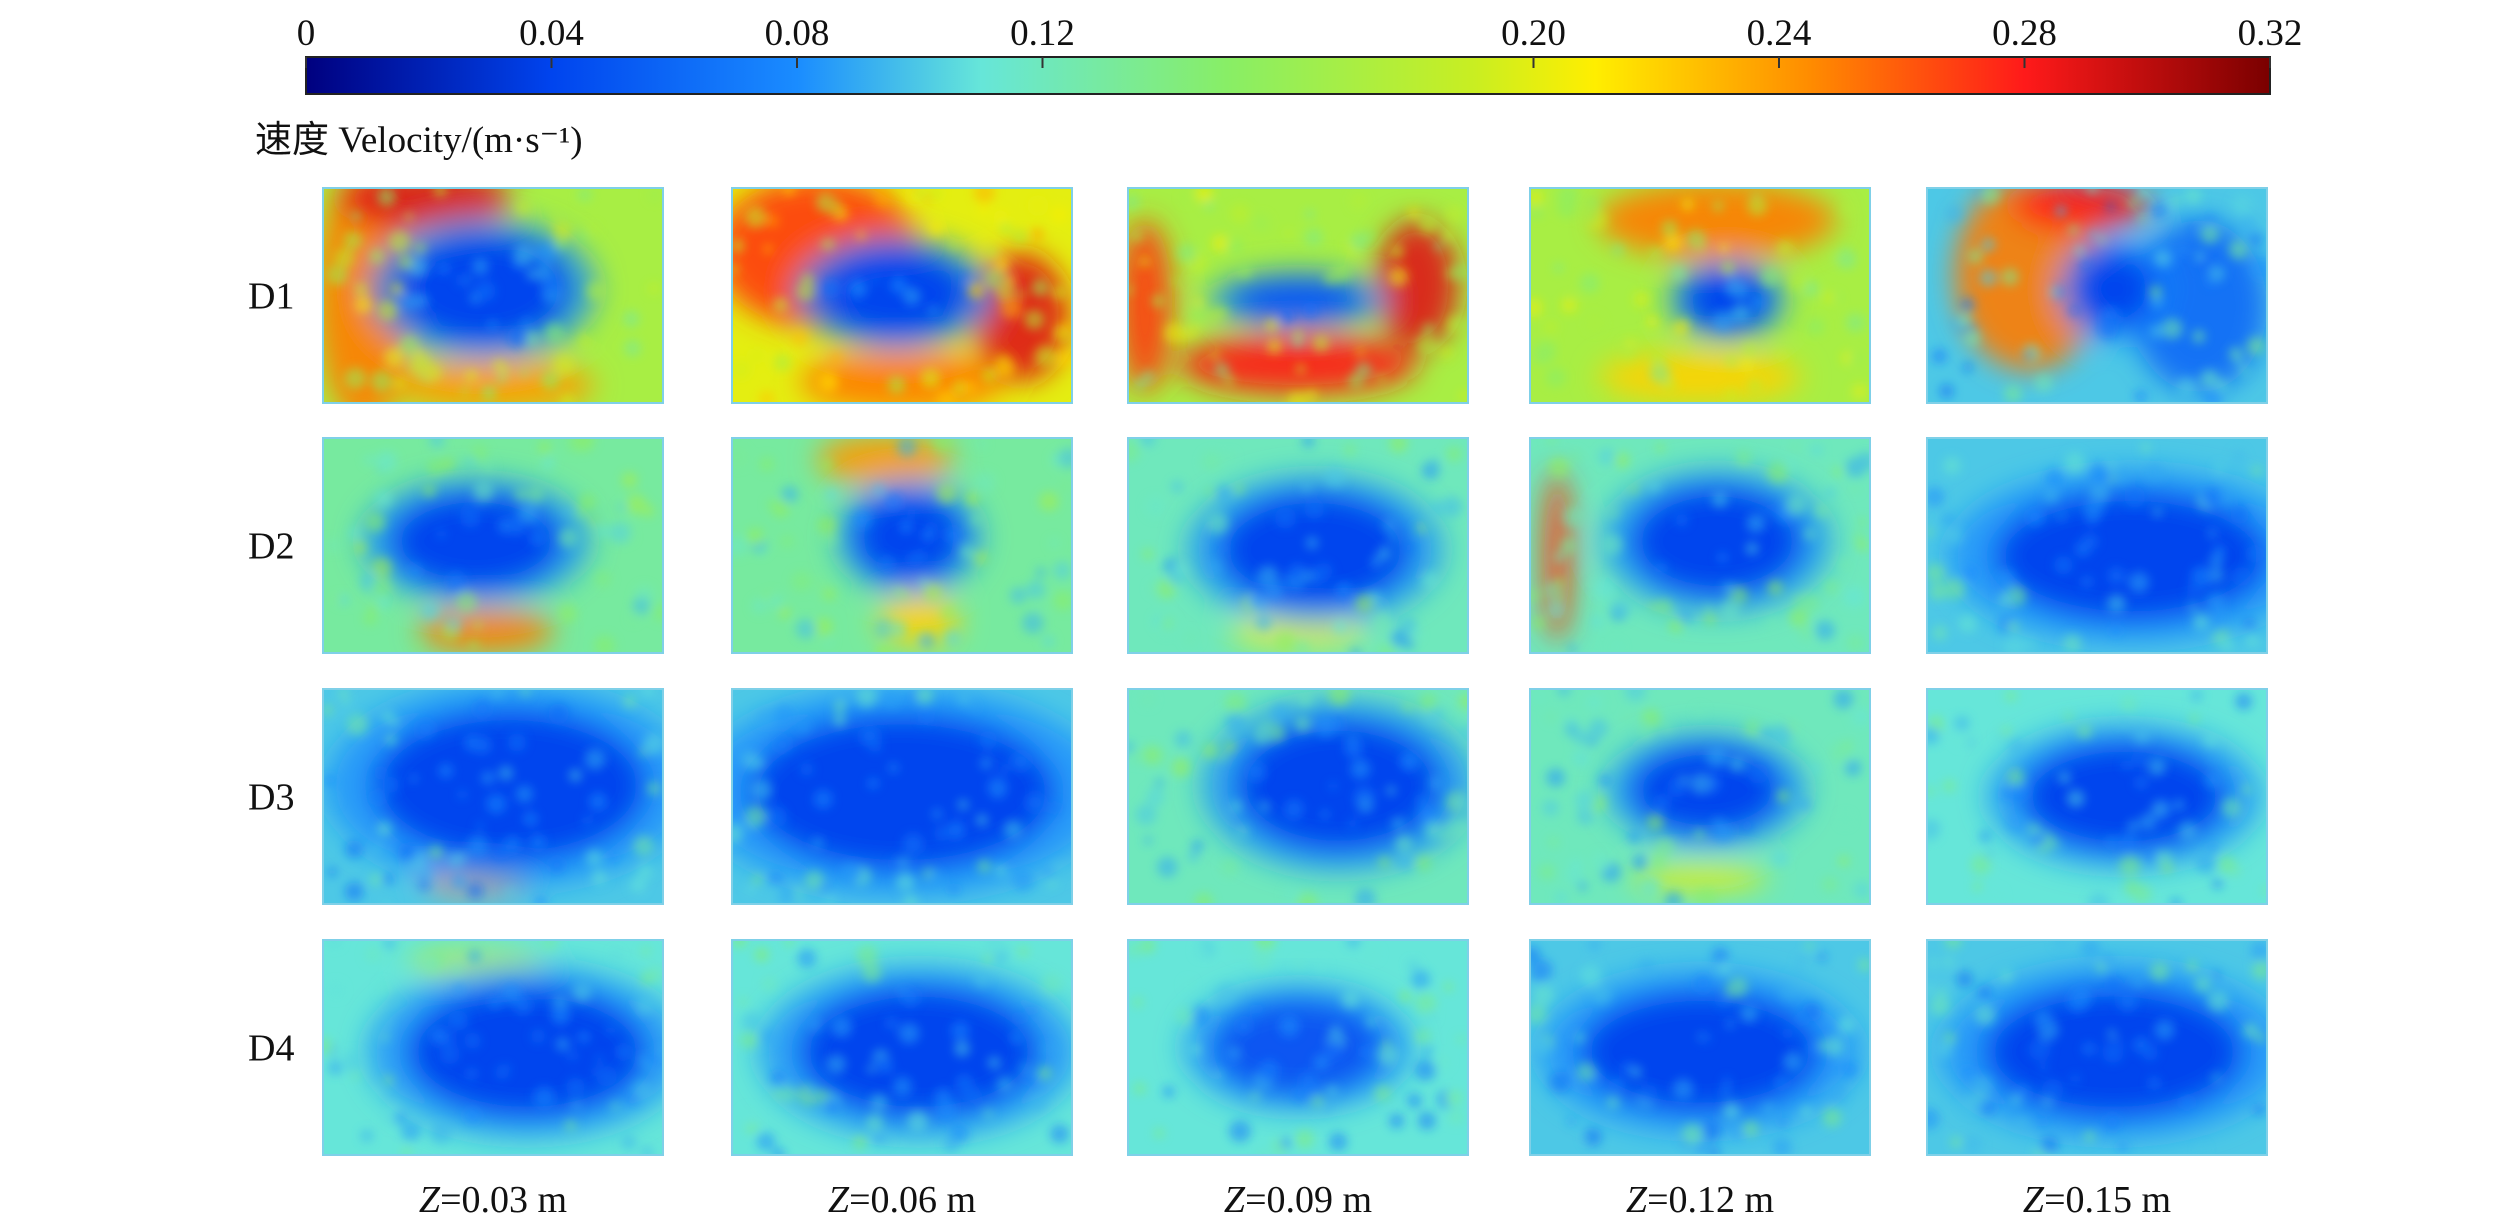 The width and height of the screenshot is (2520, 1222). I want to click on velocity-panel-d1-col3, so click(1298, 295).